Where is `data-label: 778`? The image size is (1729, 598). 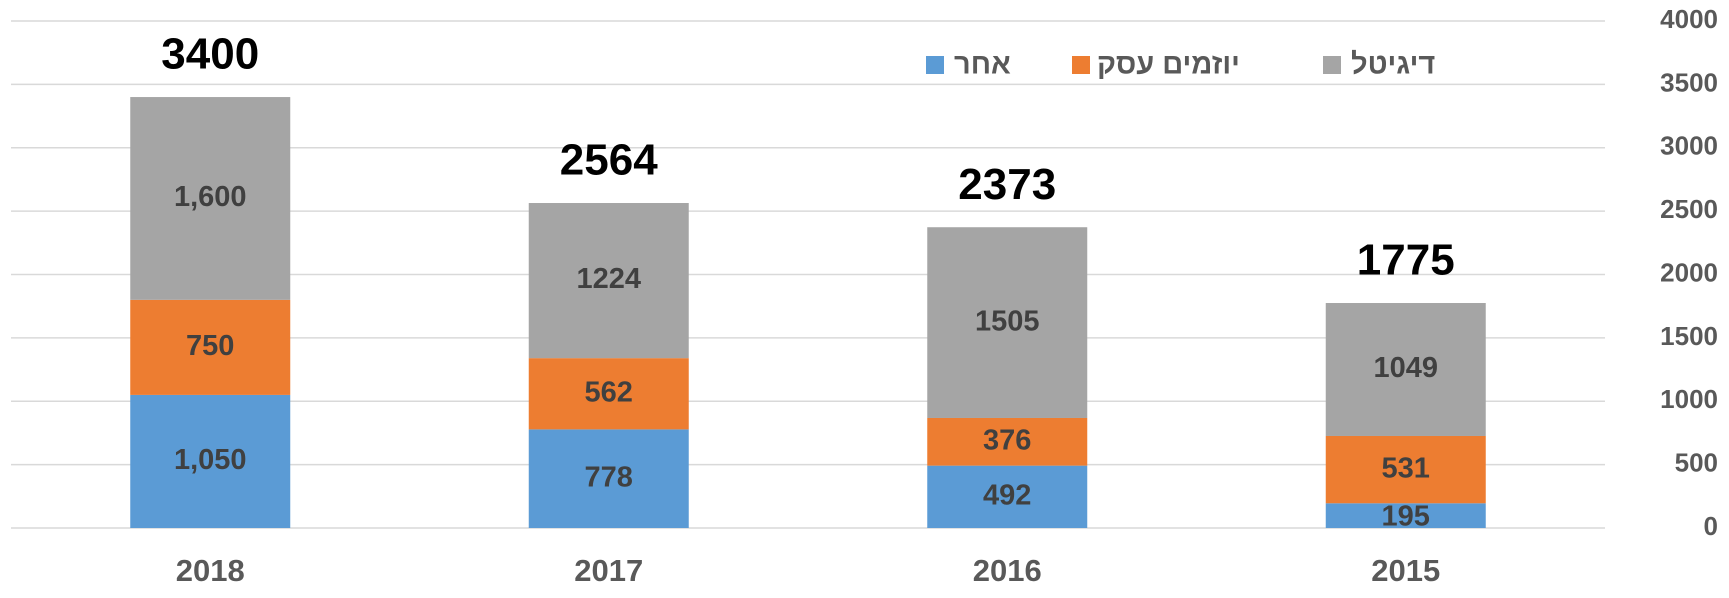 data-label: 778 is located at coordinates (609, 477).